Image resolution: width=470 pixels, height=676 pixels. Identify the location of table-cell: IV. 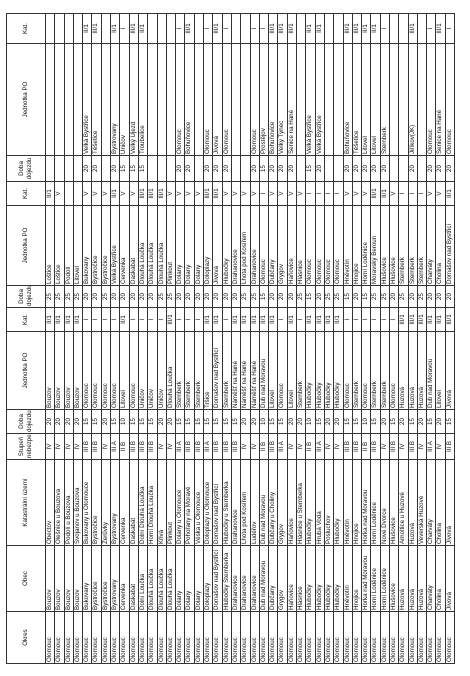
(338, 446).